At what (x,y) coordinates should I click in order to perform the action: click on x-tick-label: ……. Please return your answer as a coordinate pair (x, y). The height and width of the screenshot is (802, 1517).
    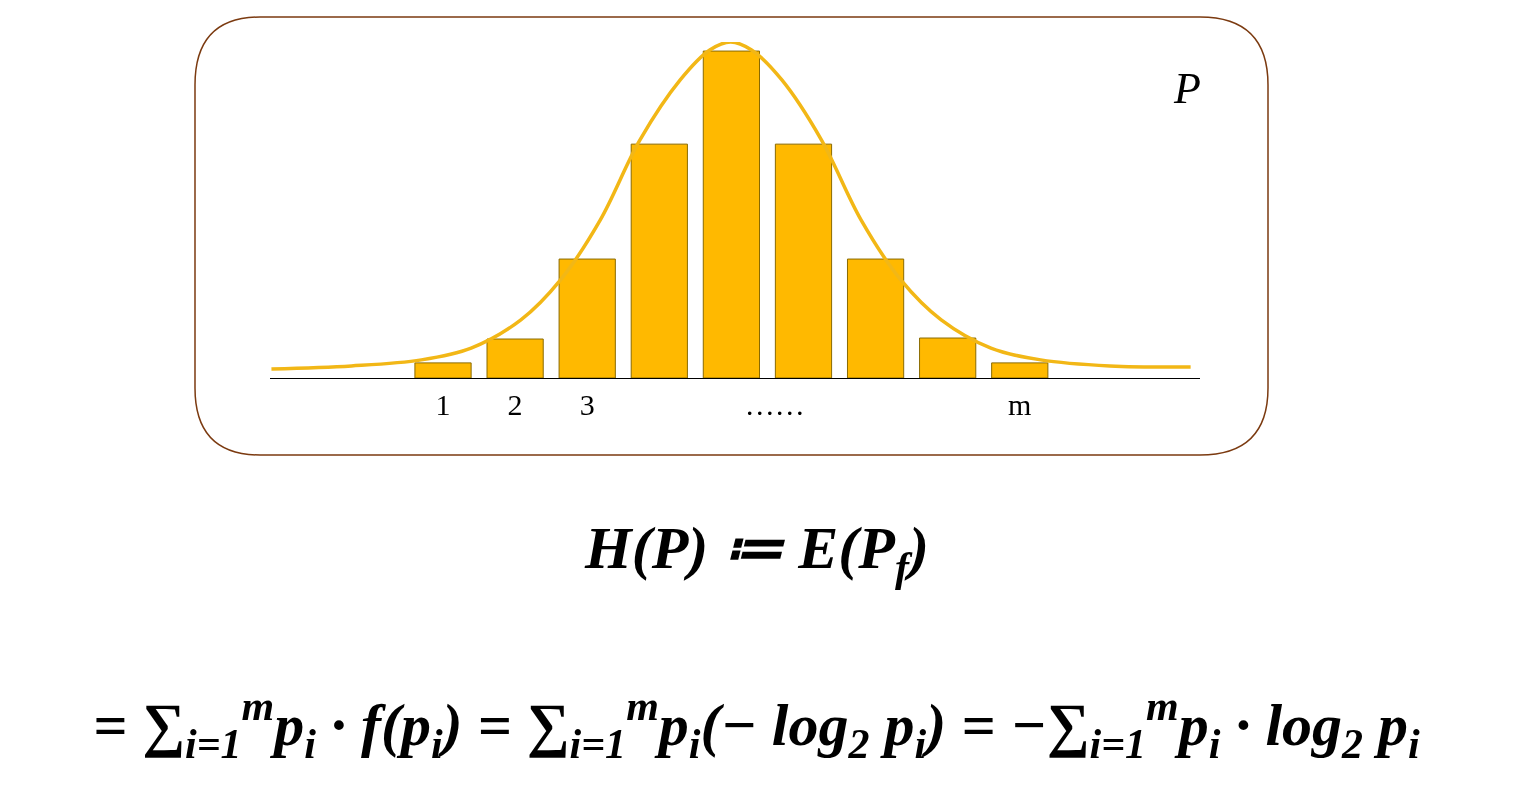
    Looking at the image, I should click on (774, 404).